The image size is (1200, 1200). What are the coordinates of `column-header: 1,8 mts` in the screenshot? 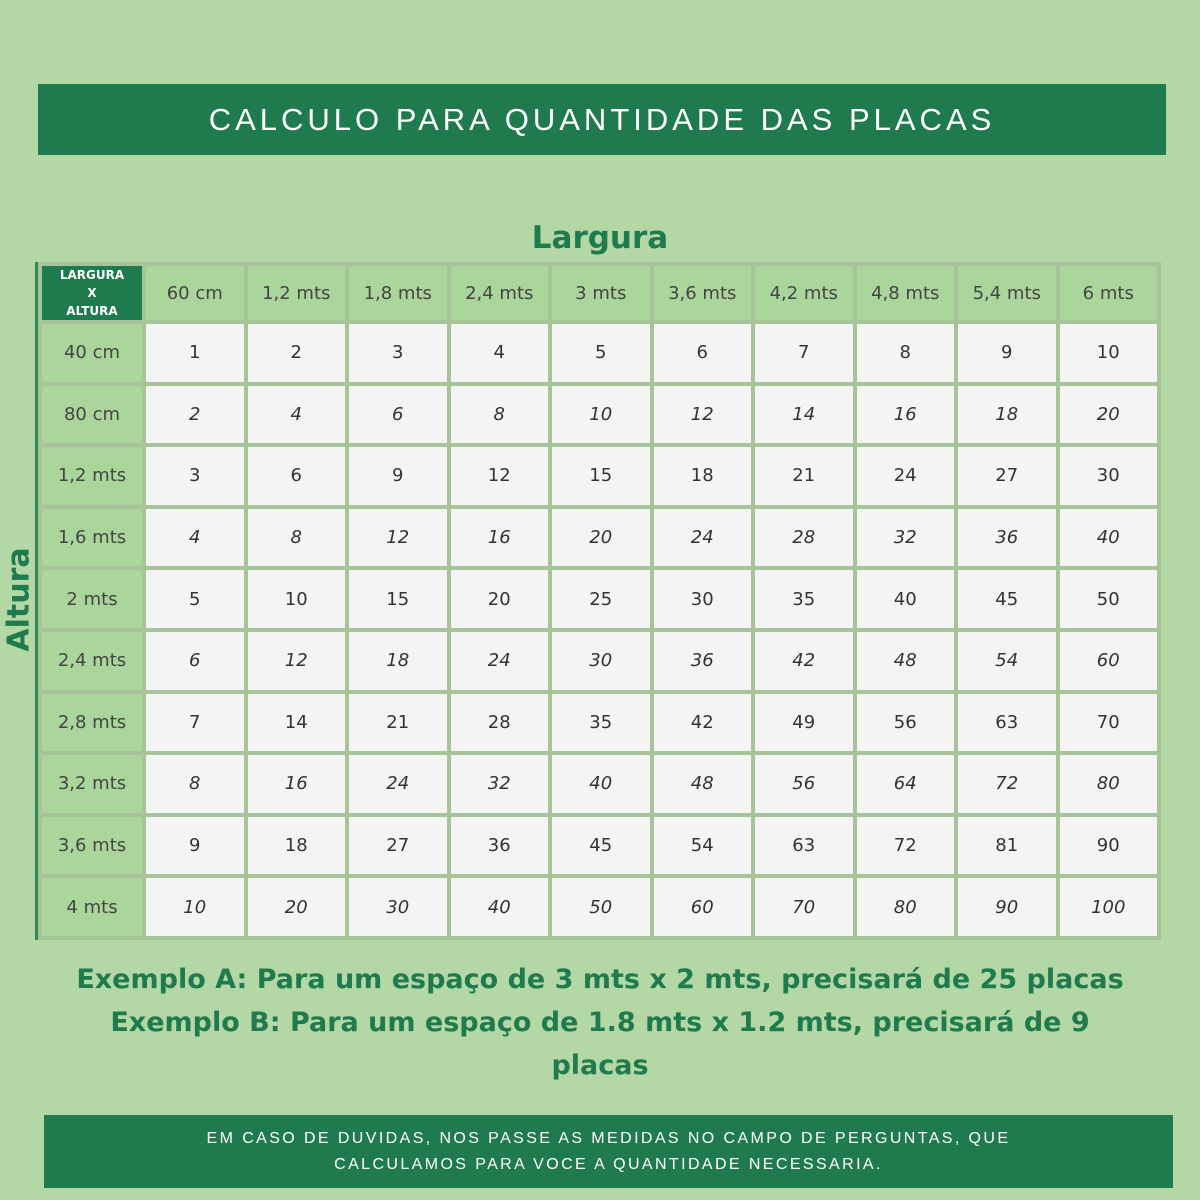 It's located at (398, 293).